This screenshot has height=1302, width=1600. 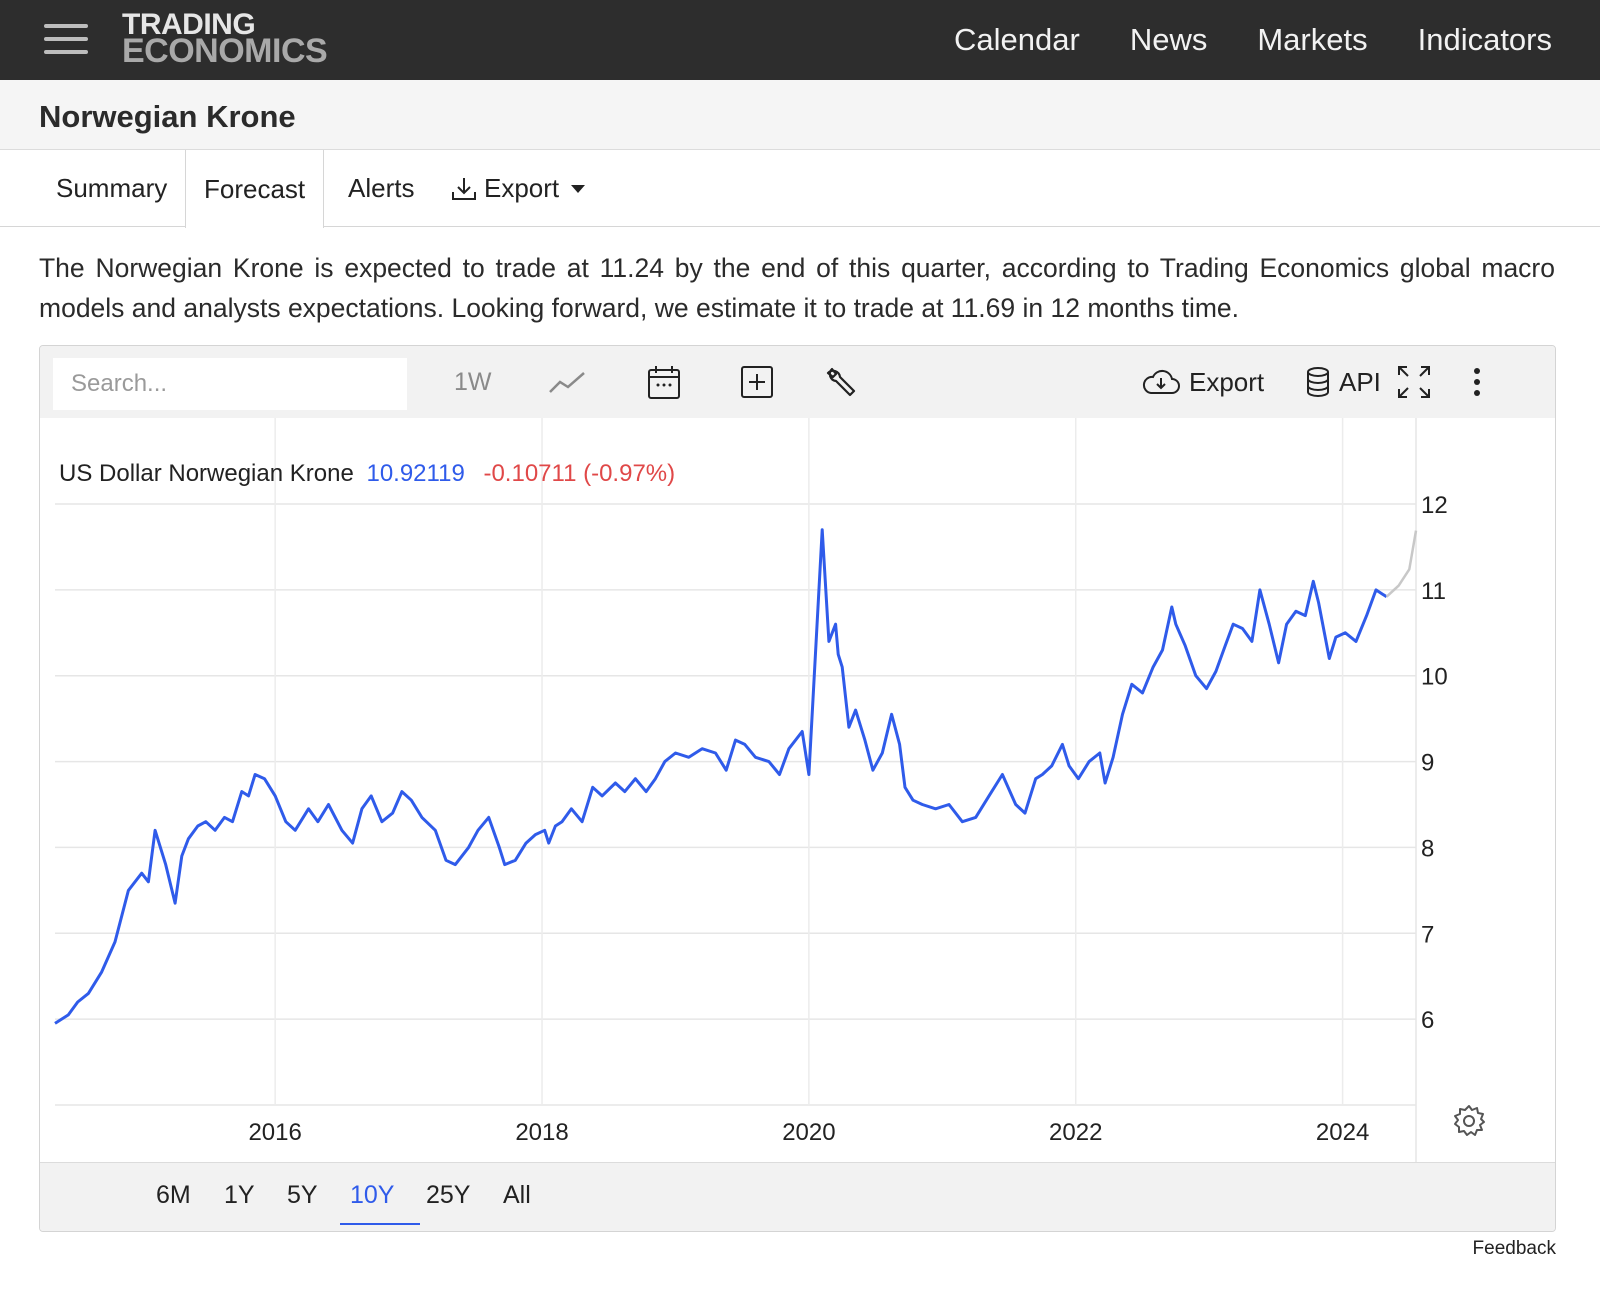 I want to click on y-tick-label: 10, so click(x=1434, y=677).